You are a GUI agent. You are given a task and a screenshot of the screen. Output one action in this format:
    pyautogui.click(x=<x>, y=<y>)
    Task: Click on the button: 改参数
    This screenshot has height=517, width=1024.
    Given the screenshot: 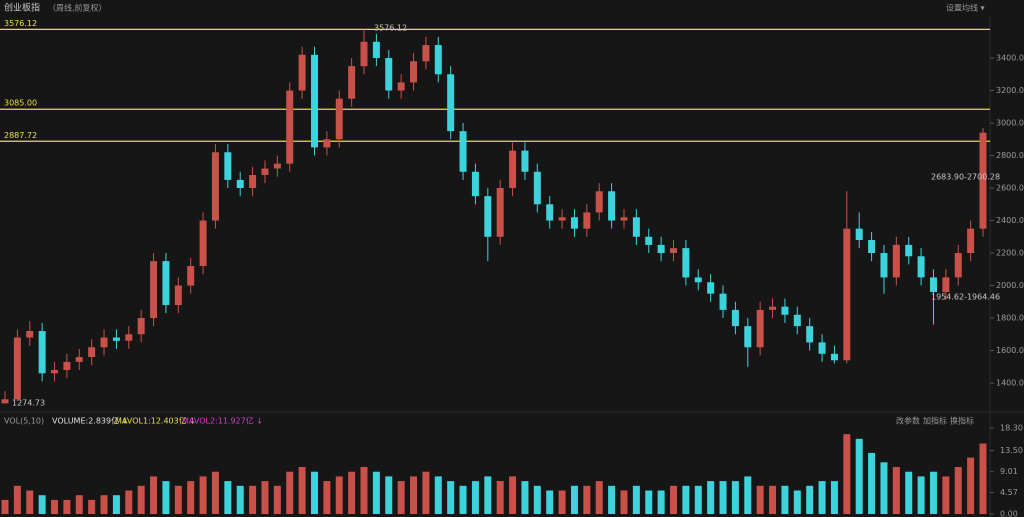 What is the action you would take?
    pyautogui.click(x=908, y=421)
    